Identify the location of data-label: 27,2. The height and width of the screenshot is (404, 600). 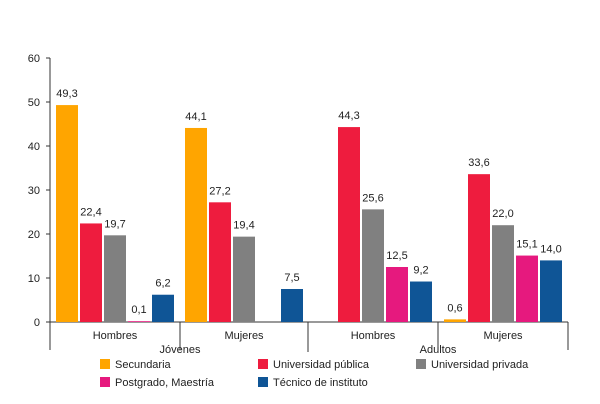
(219, 191).